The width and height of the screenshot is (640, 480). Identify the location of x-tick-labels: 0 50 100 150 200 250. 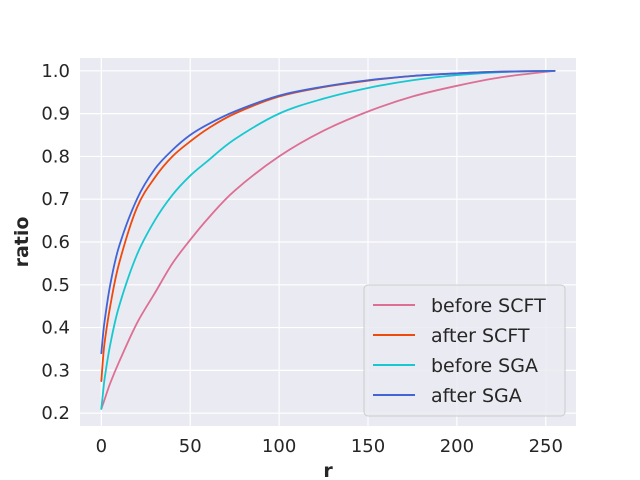
(329, 446).